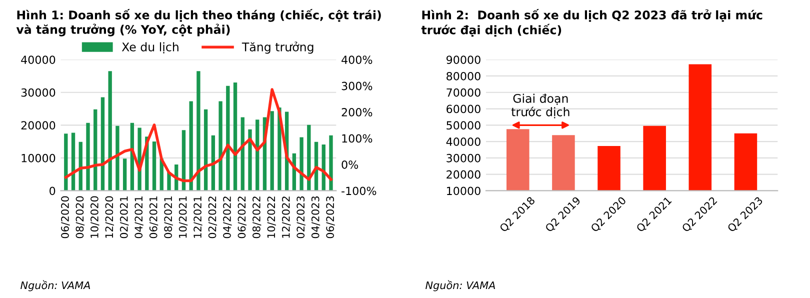 This screenshot has height=298, width=810. Describe the element at coordinates (357, 112) in the screenshot. I see `y2-tick-label: 200%` at that location.